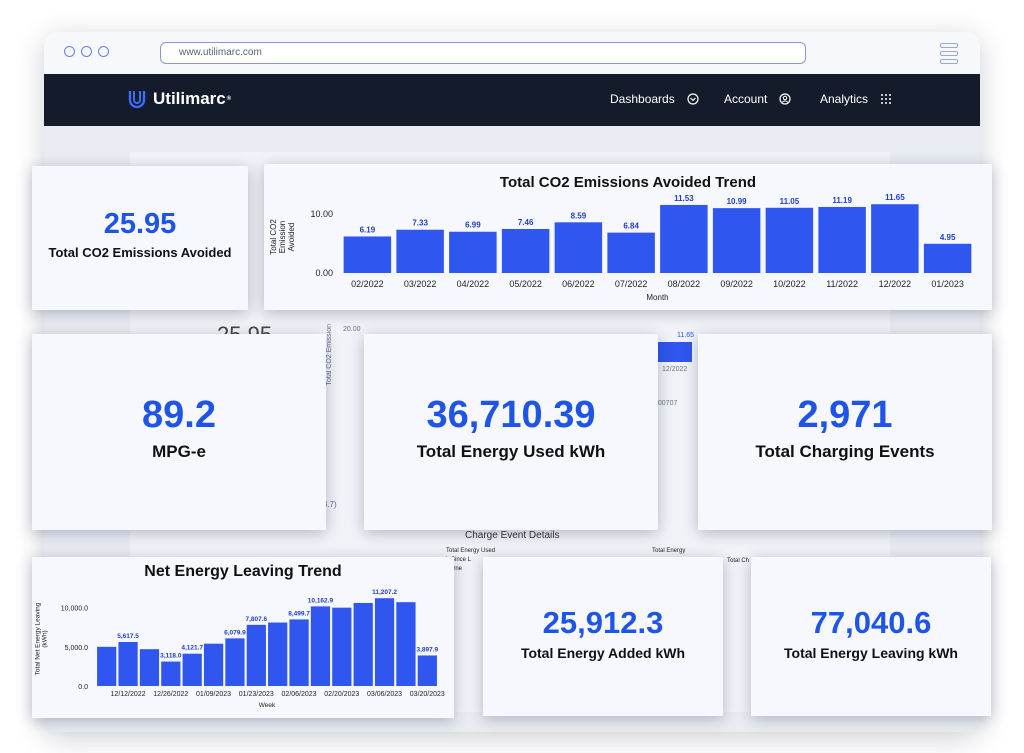 This screenshot has width=1024, height=753. I want to click on brand-logo: Utilimarc ®, so click(179, 99).